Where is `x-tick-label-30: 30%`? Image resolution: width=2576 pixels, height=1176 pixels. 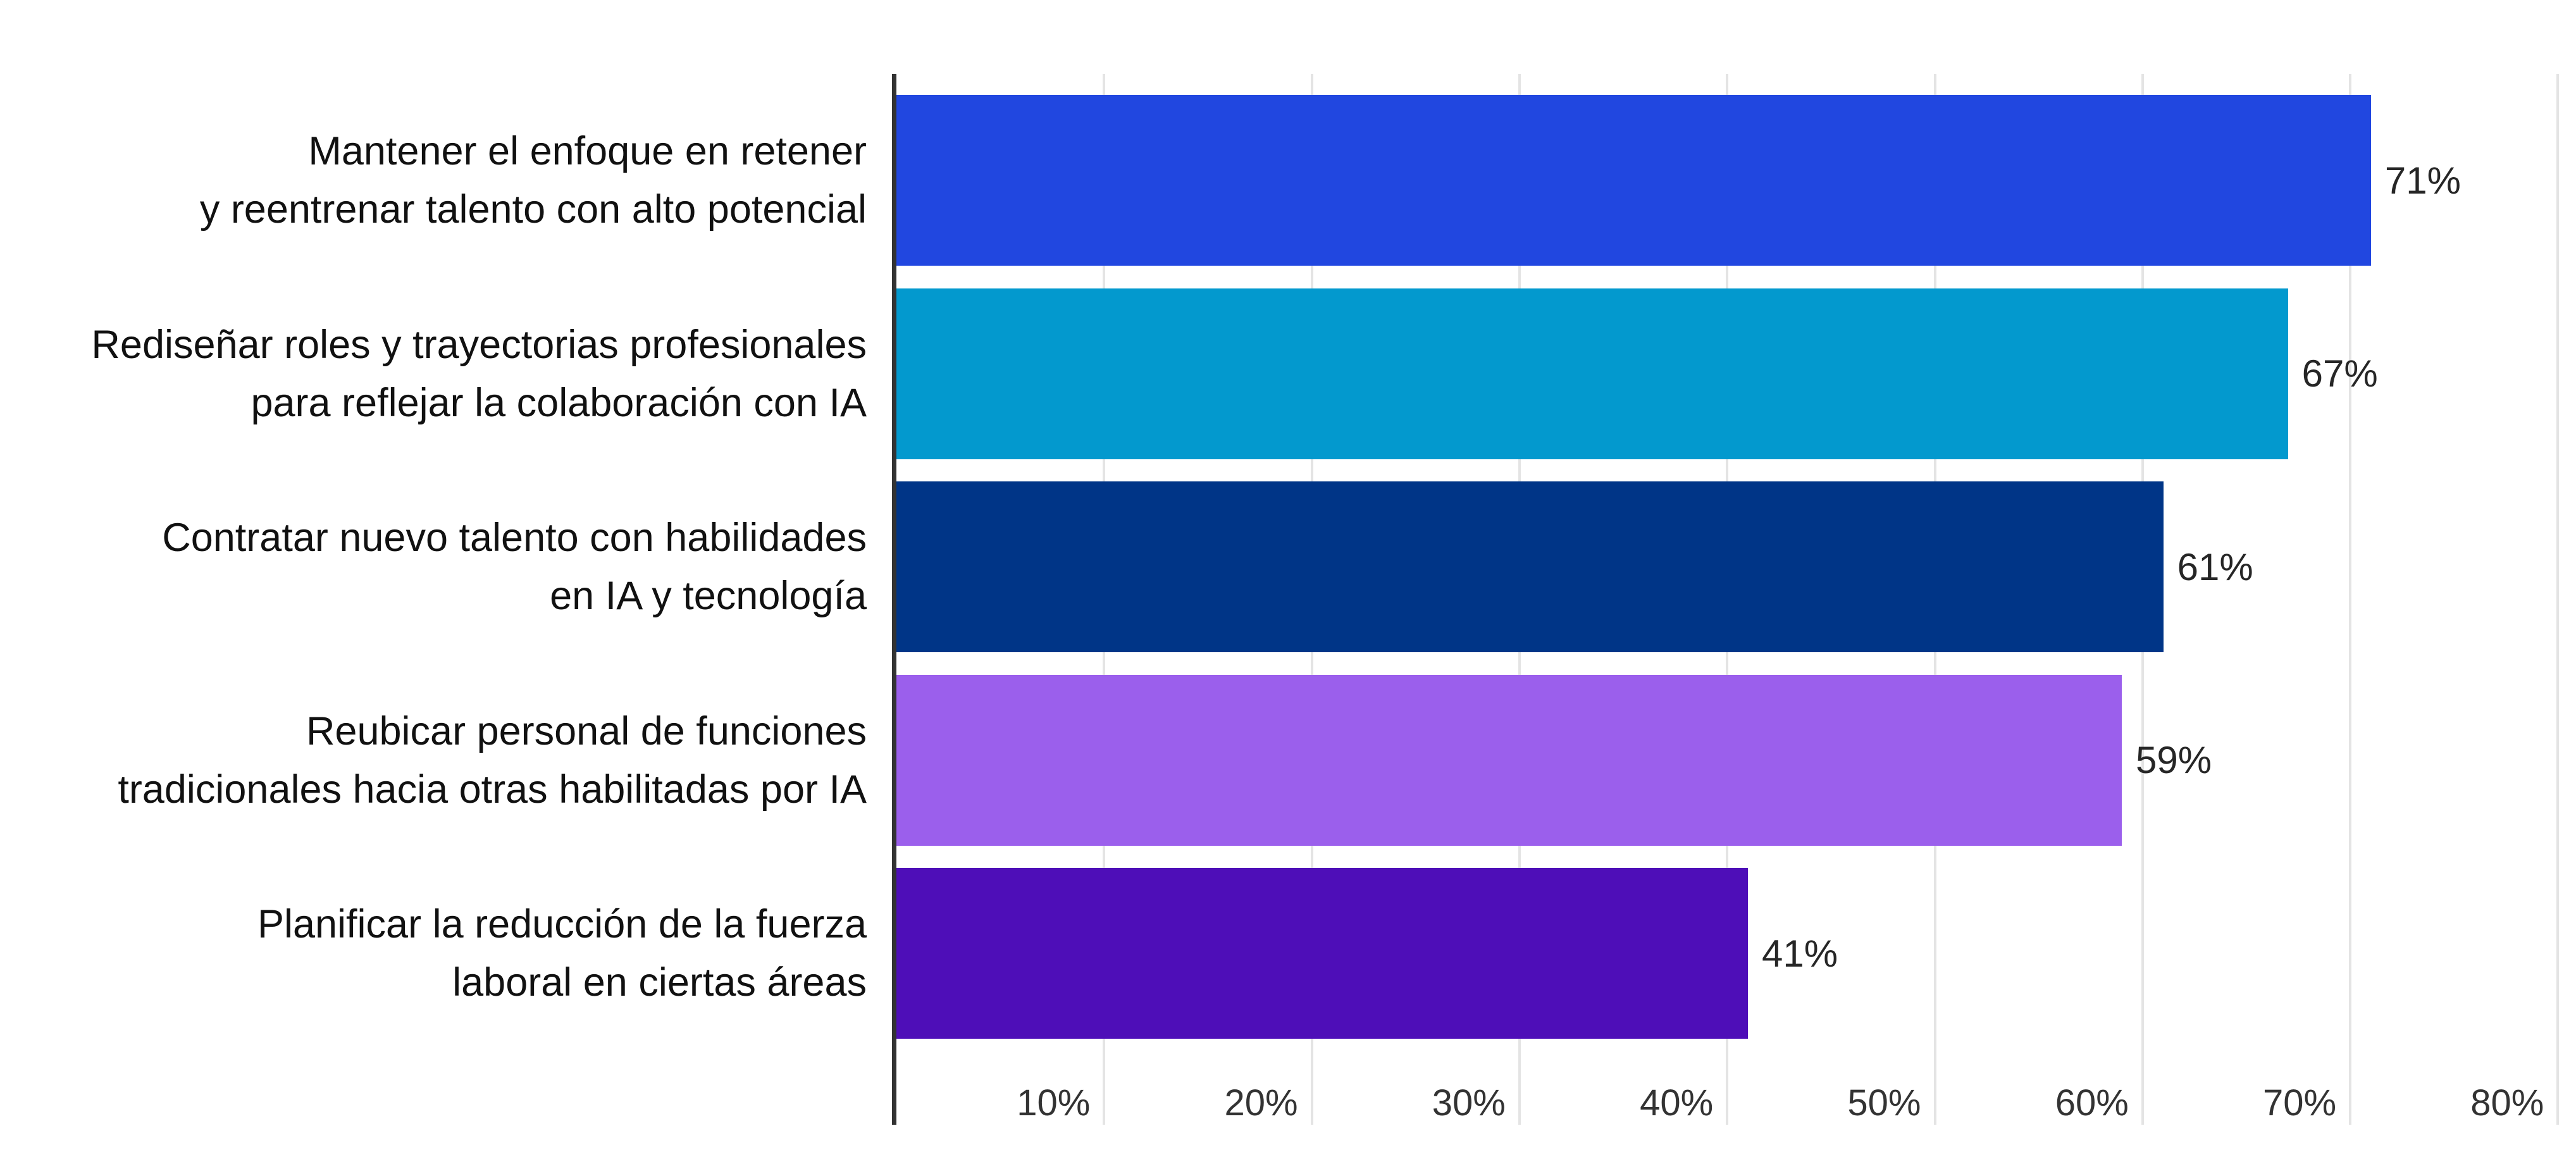 x-tick-label-30: 30% is located at coordinates (1469, 1102).